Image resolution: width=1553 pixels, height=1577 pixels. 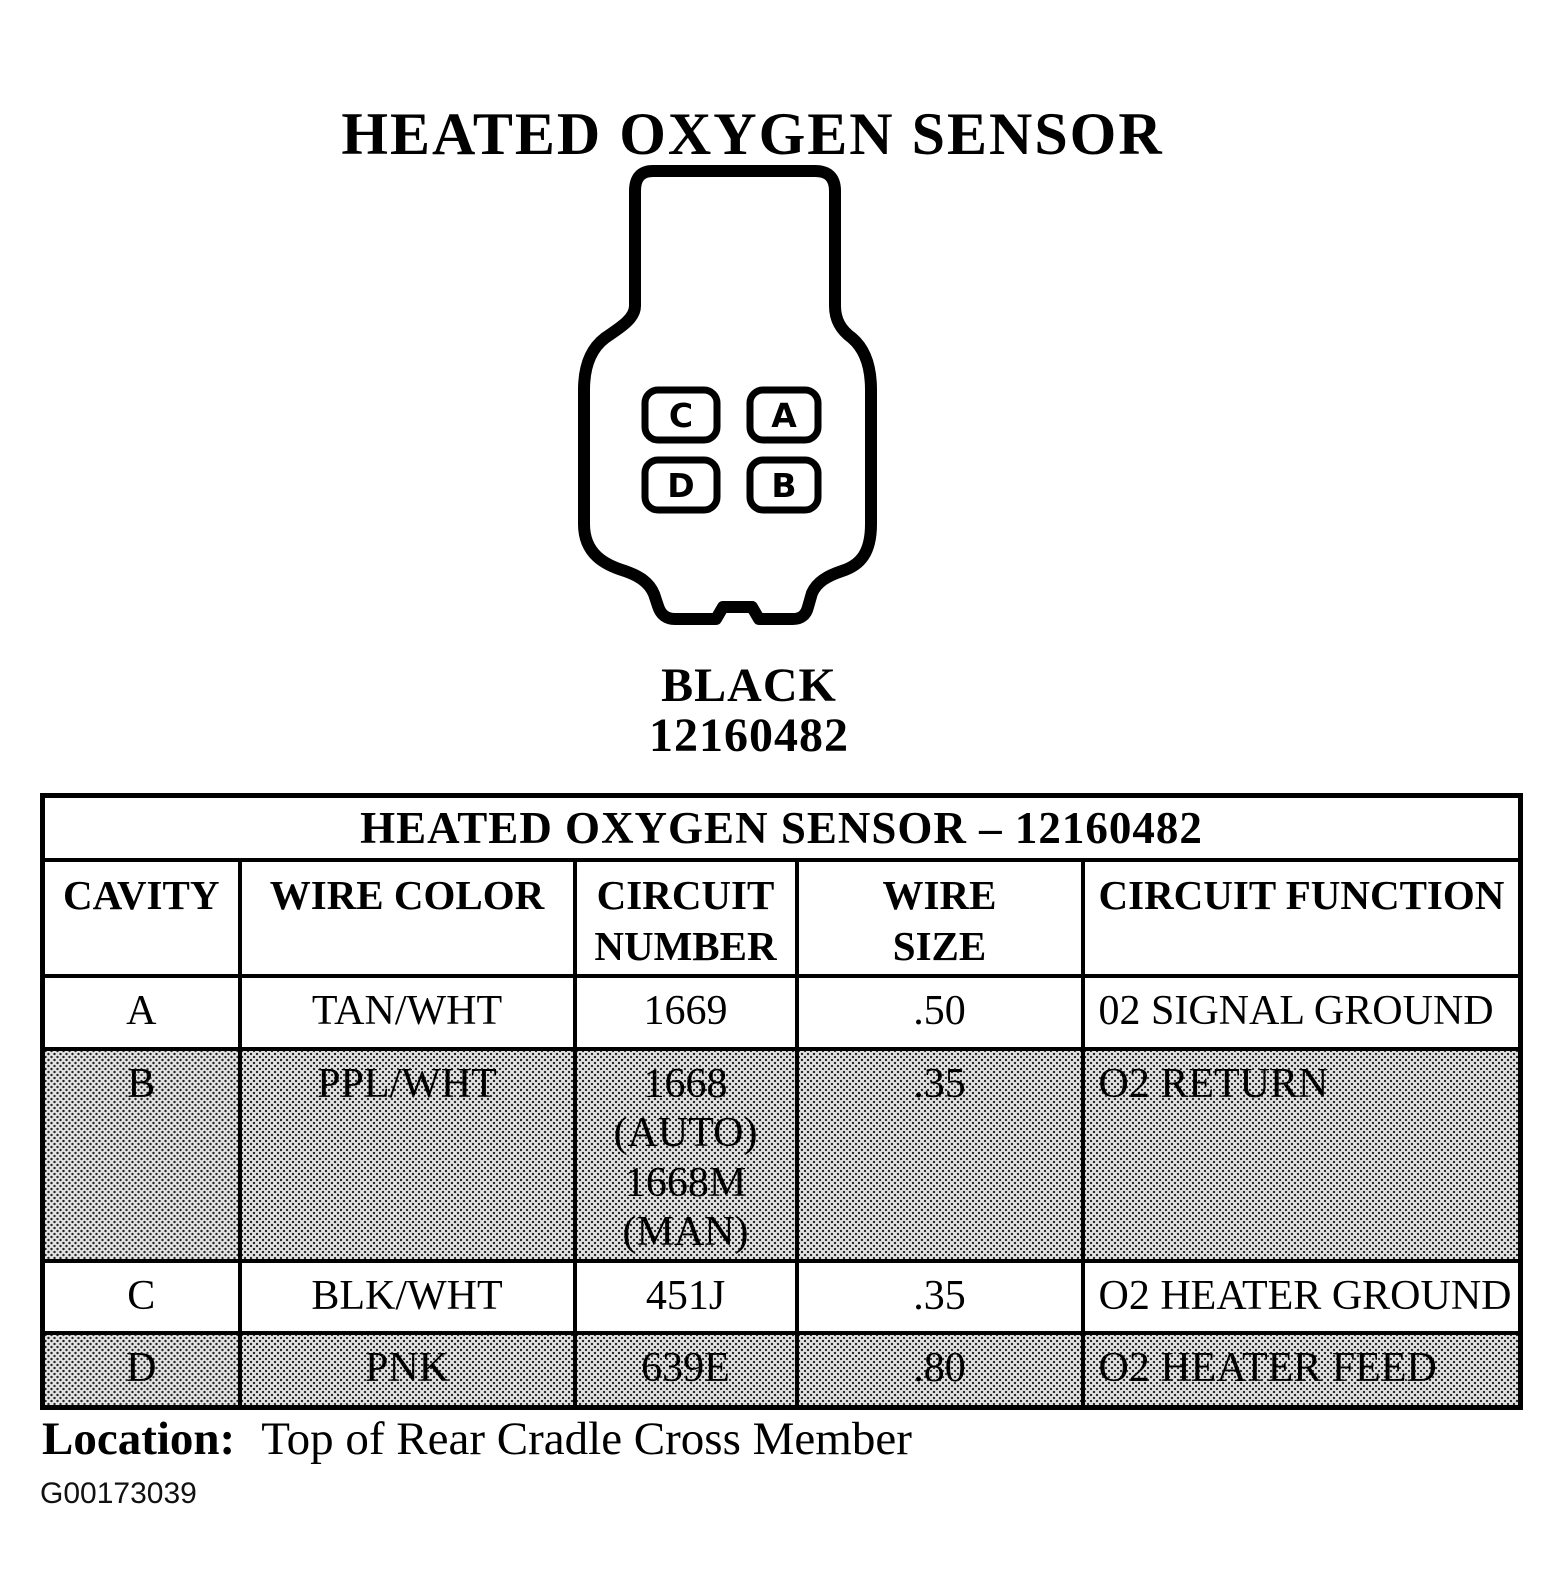 What do you see at coordinates (141, 1154) in the screenshot?
I see `cell-cavity: B` at bounding box center [141, 1154].